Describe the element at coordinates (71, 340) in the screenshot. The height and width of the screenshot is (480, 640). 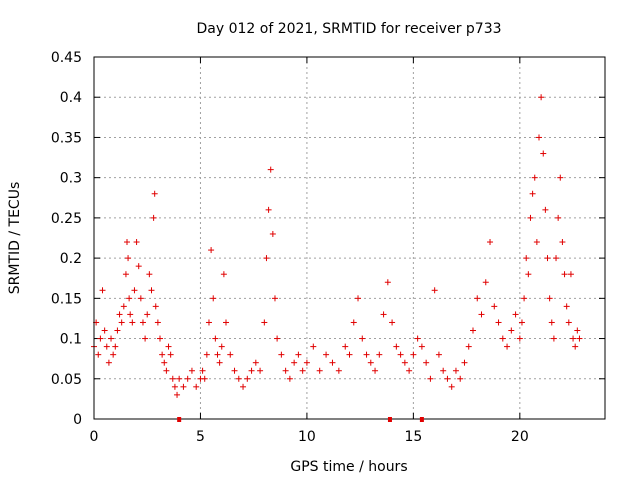
I see `y-tick-label: 0.1` at that location.